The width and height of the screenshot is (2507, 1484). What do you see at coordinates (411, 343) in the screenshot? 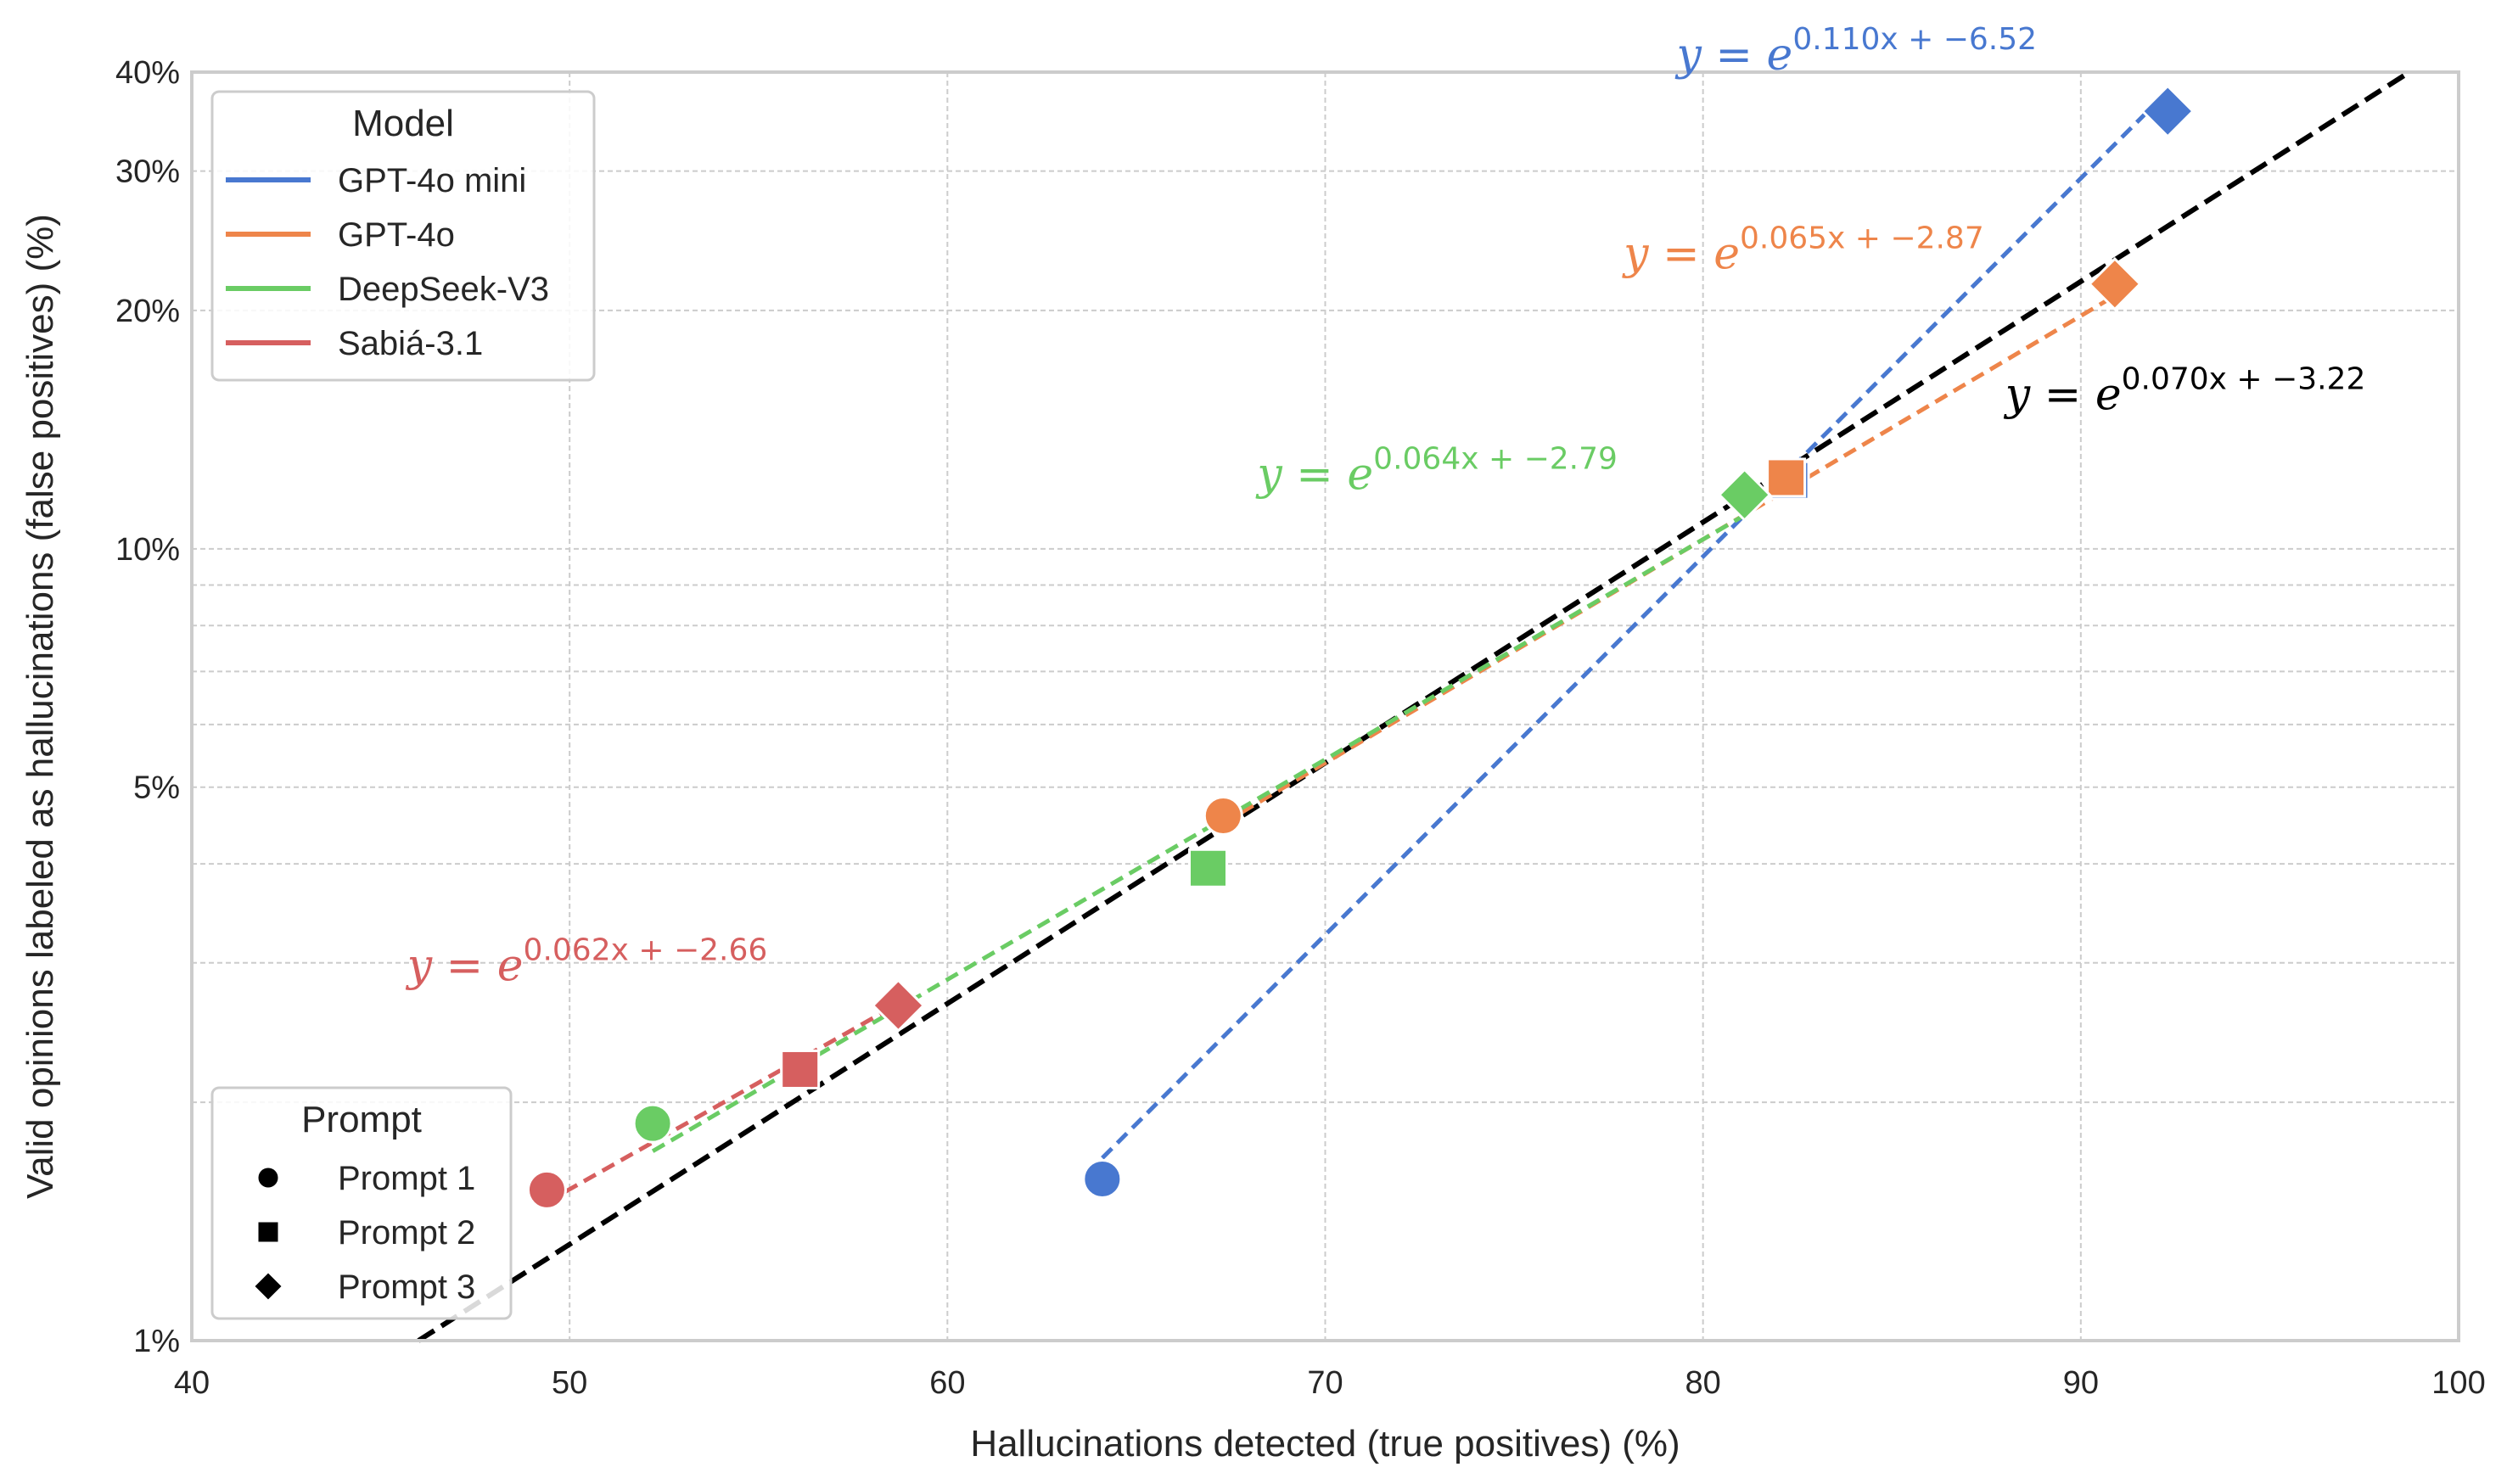
I see `legend-model-label: Sabiá-3.1` at bounding box center [411, 343].